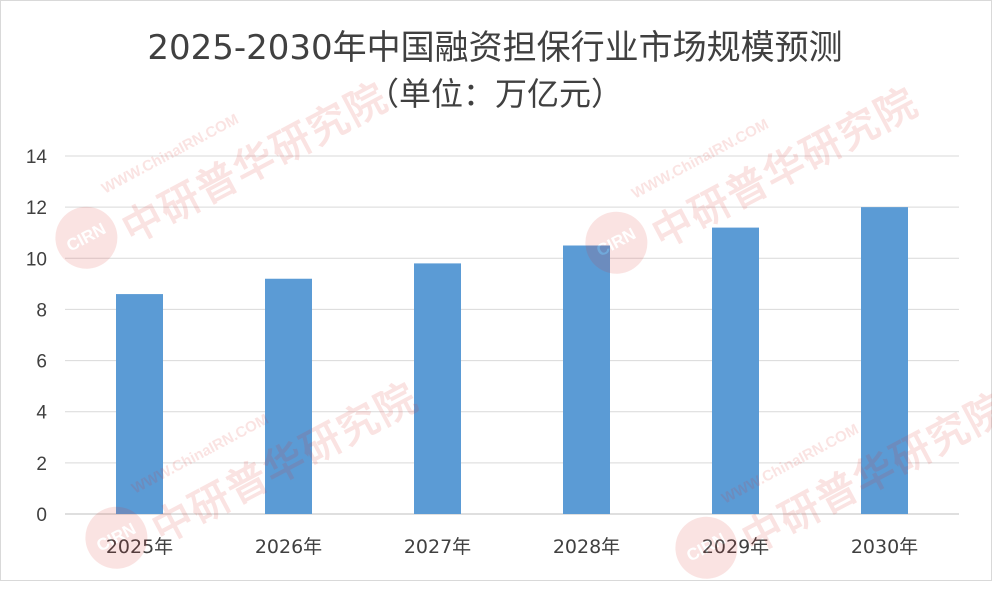 The width and height of the screenshot is (992, 614). I want to click on y-tick-label: 12, so click(36, 208).